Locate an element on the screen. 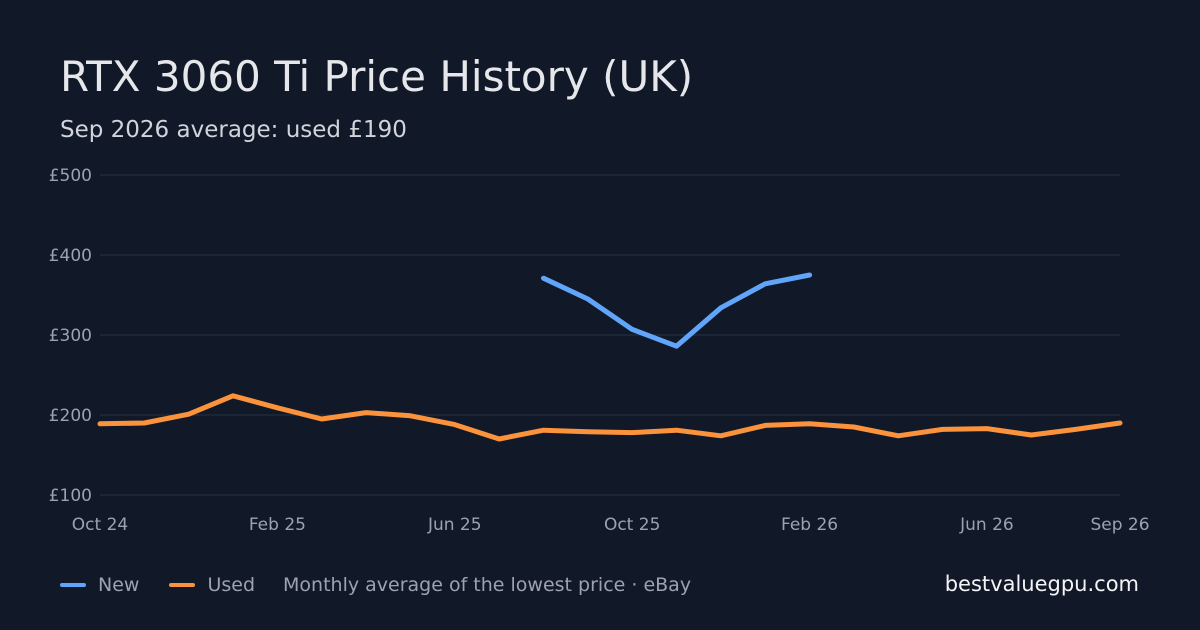 The width and height of the screenshot is (1200, 630). legend-swatch-new is located at coordinates (73, 585).